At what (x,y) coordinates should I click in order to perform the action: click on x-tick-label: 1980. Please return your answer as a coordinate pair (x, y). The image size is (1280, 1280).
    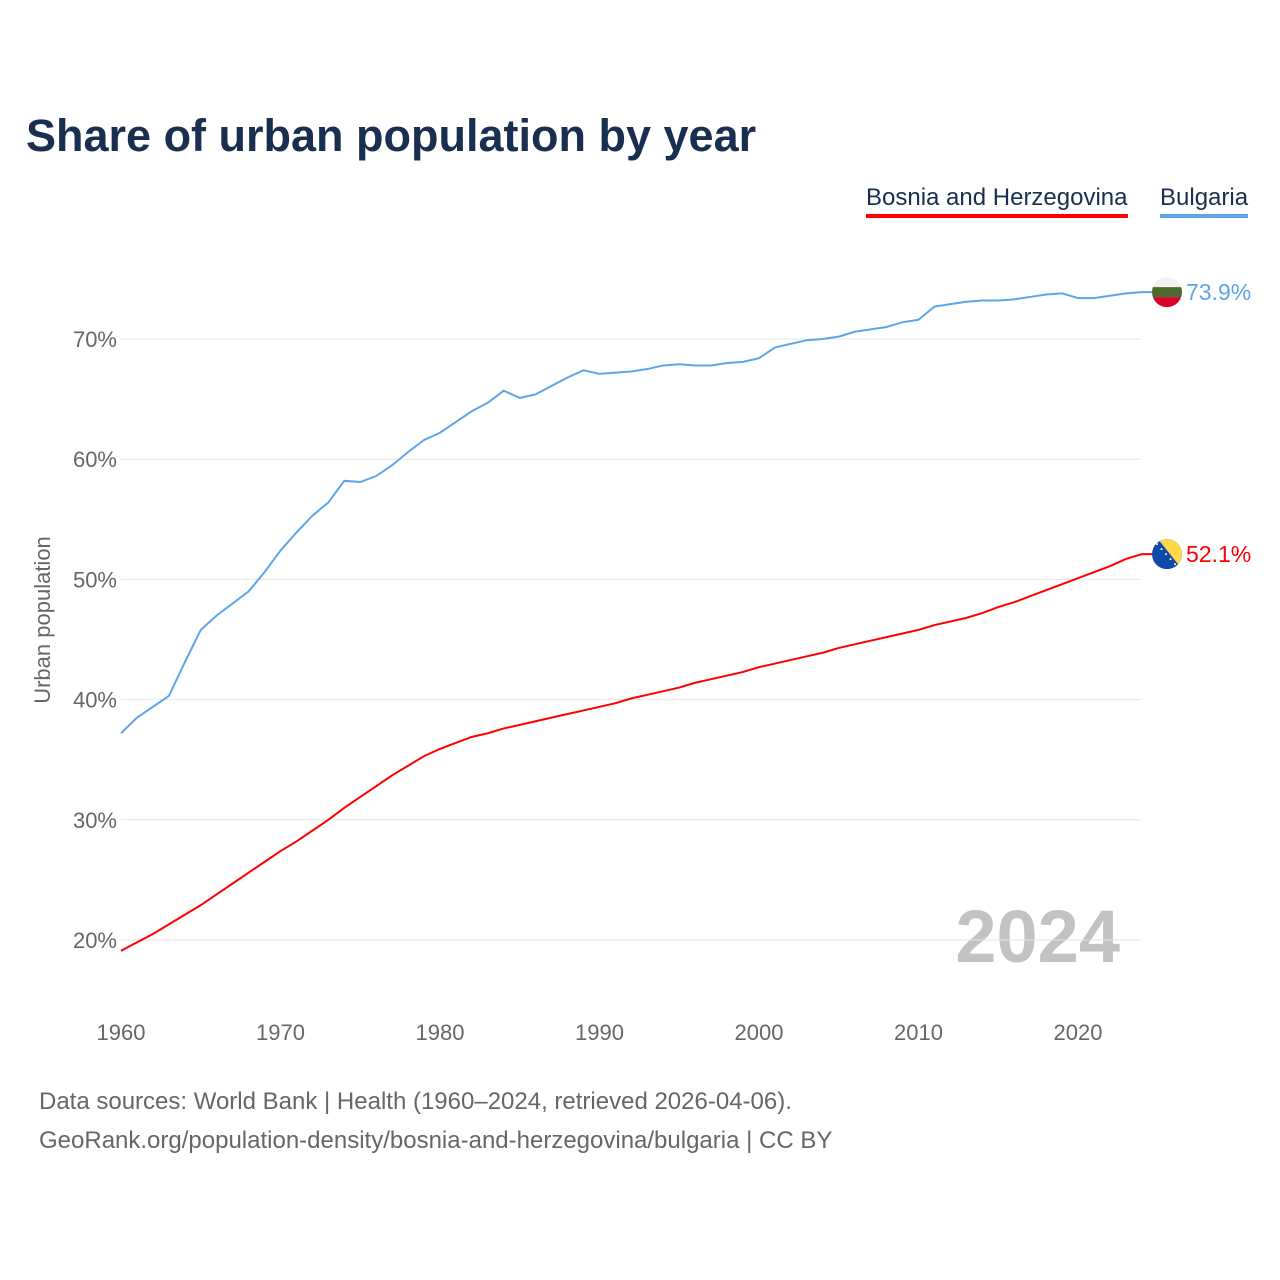
    Looking at the image, I should click on (440, 1032).